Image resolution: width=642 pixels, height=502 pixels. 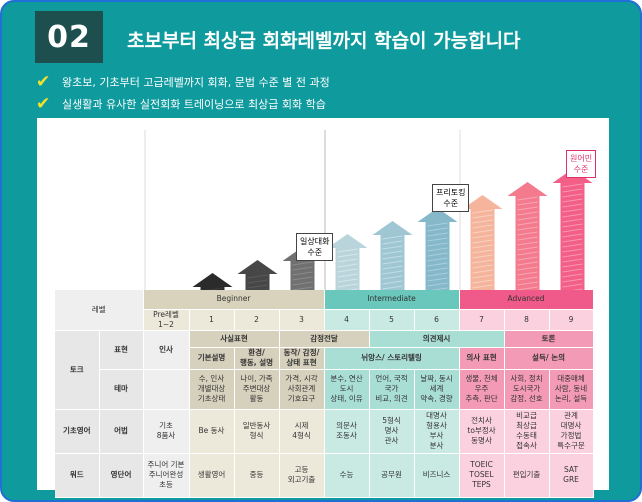 What do you see at coordinates (77, 475) in the screenshot?
I see `word-label: 워드` at bounding box center [77, 475].